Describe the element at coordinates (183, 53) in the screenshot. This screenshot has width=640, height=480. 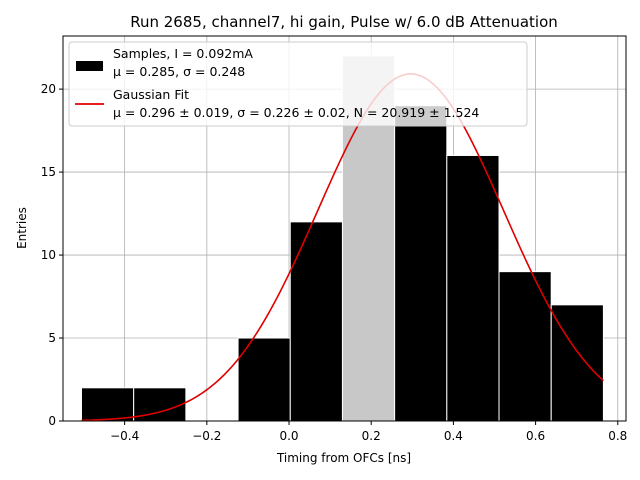
I see `legend-samples-title: Samples, I = 0.092mA` at that location.